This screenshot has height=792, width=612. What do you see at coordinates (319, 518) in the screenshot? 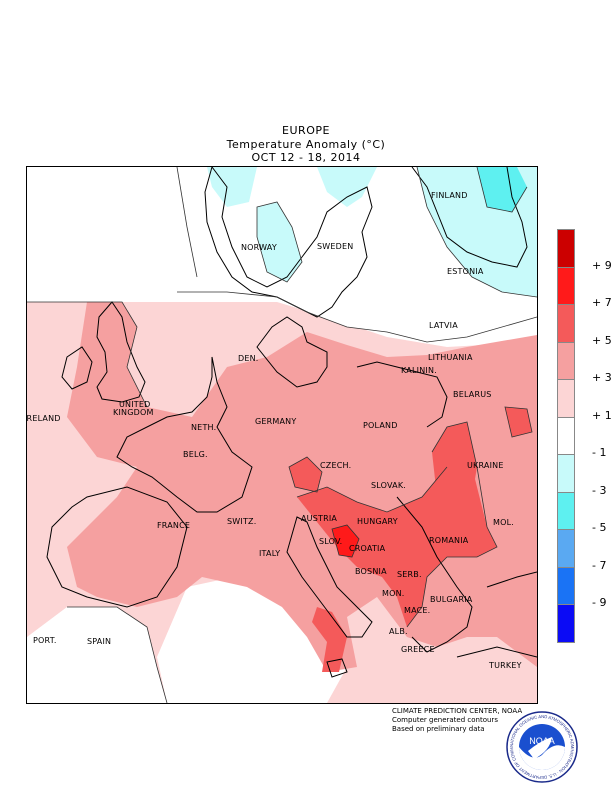
I see `label-austria: AUSTRIA` at bounding box center [319, 518].